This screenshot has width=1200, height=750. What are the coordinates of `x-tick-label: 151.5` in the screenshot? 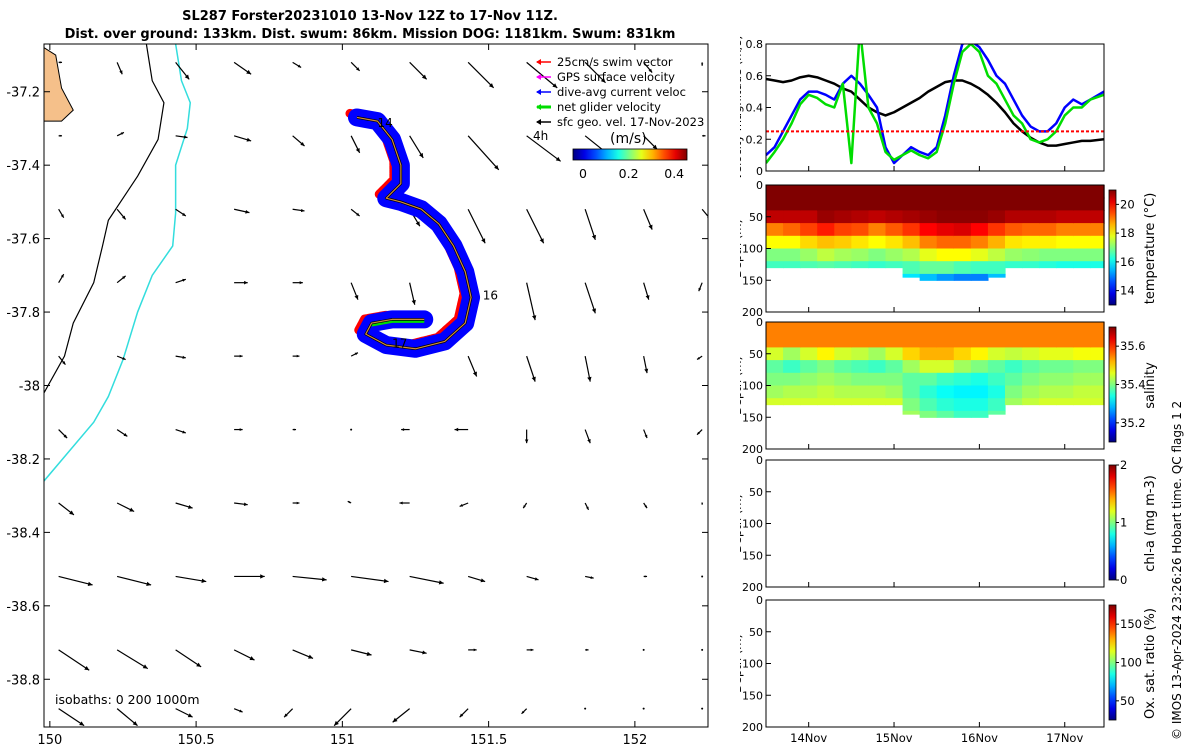 It's located at (488, 740).